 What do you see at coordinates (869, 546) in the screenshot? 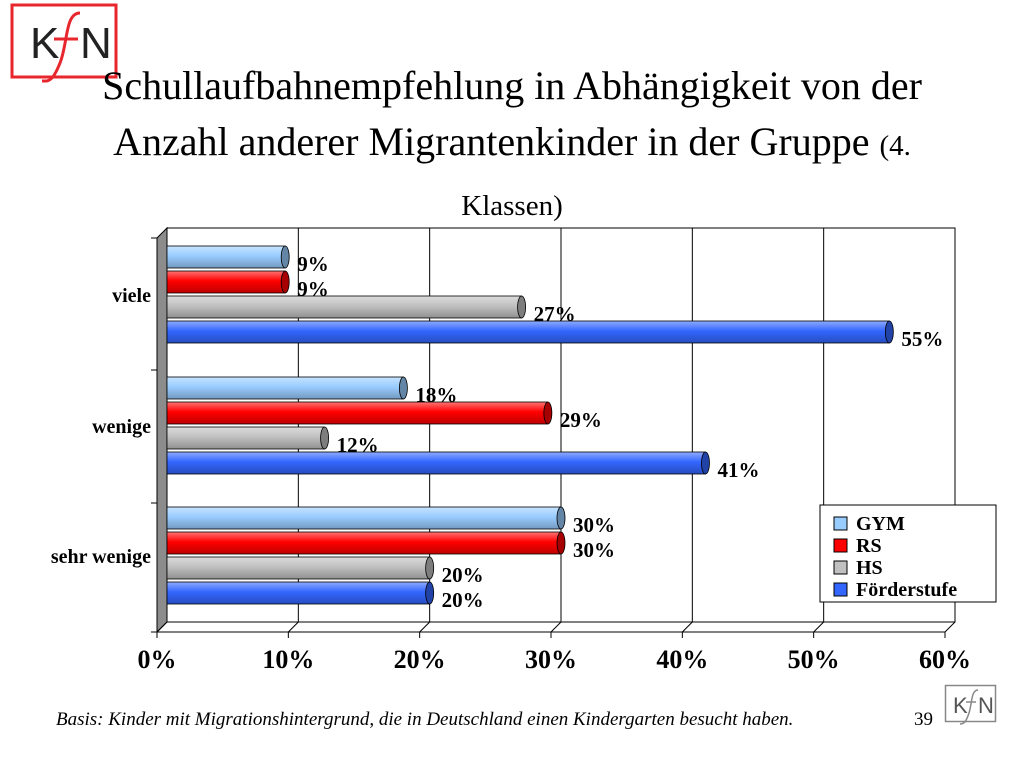
I see `legend-label: RS` at bounding box center [869, 546].